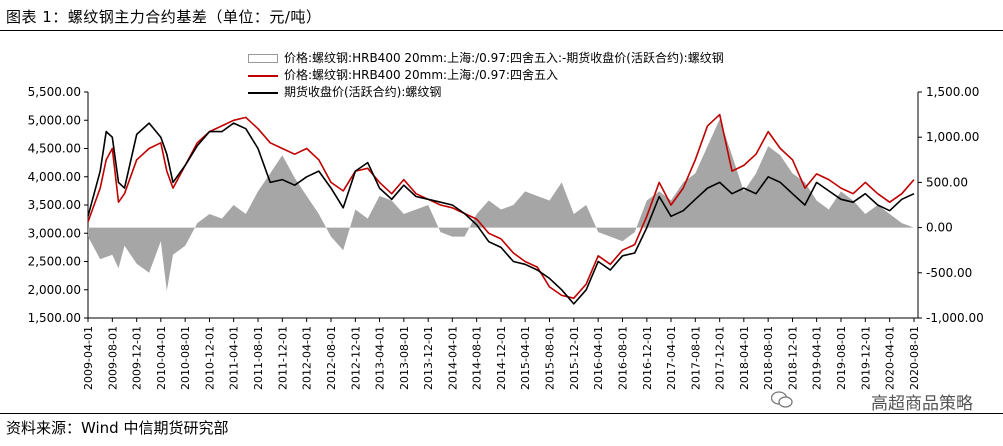 This screenshot has width=1003, height=446. What do you see at coordinates (914, 358) in the screenshot?
I see `x-tick-label: 2020-08-01` at bounding box center [914, 358].